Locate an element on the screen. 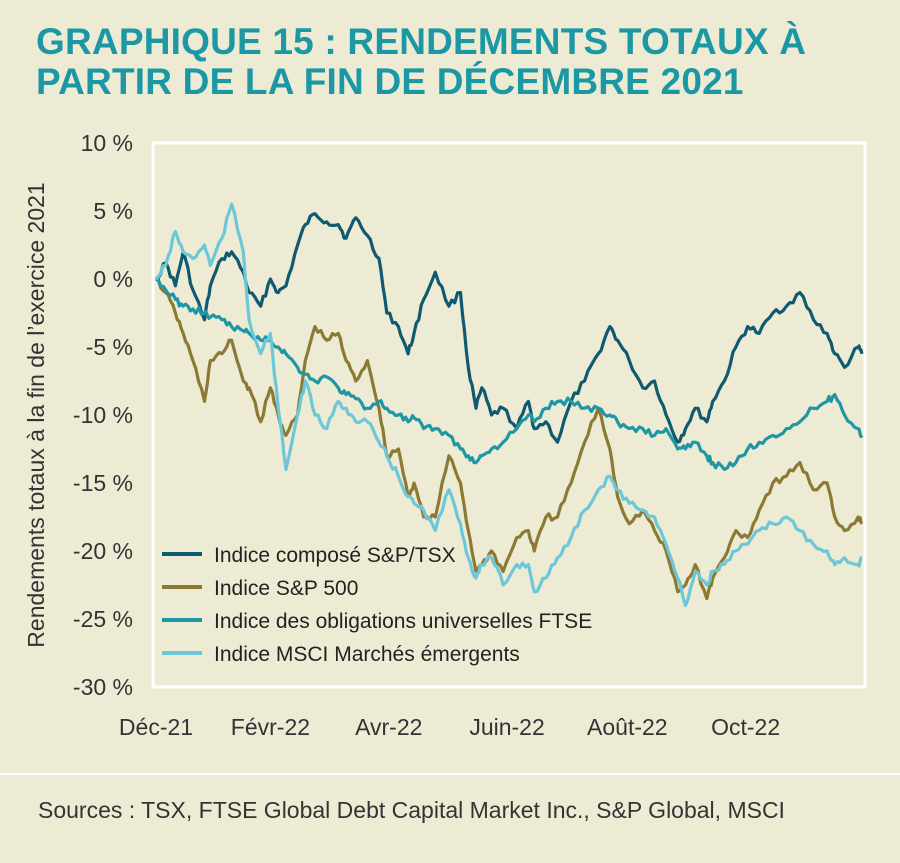  y-tick-label: 10 % is located at coordinates (107, 143).